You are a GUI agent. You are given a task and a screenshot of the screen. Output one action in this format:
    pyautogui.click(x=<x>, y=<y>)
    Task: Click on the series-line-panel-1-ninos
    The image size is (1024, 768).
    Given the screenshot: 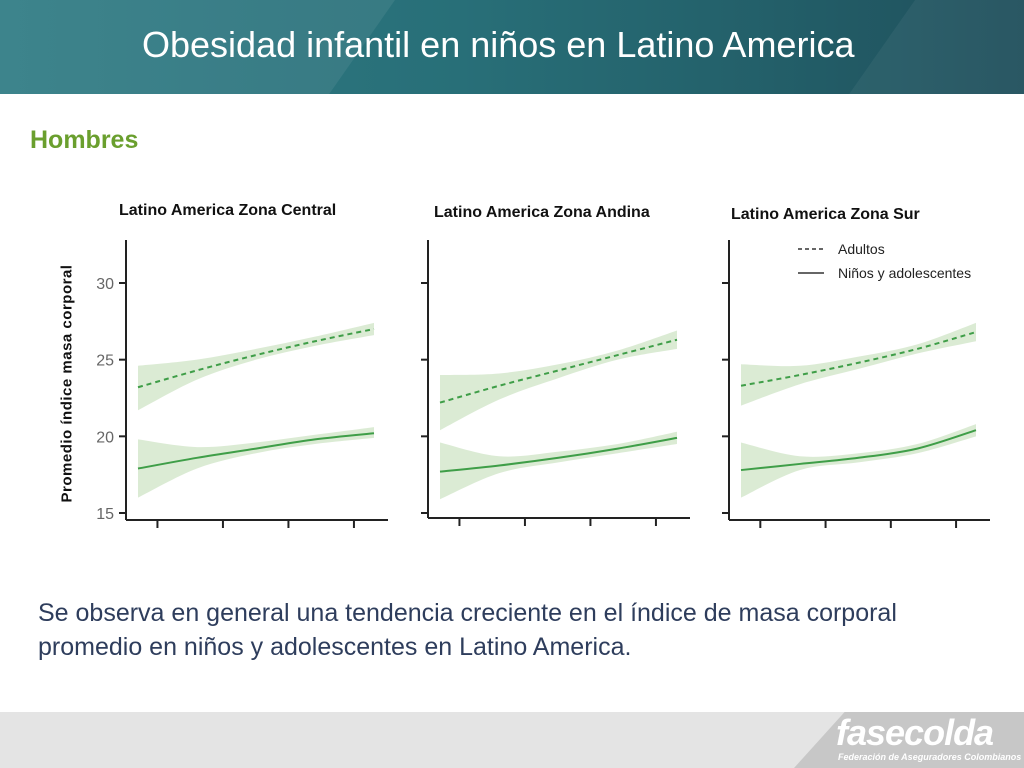 What is the action you would take?
    pyautogui.click(x=256, y=451)
    